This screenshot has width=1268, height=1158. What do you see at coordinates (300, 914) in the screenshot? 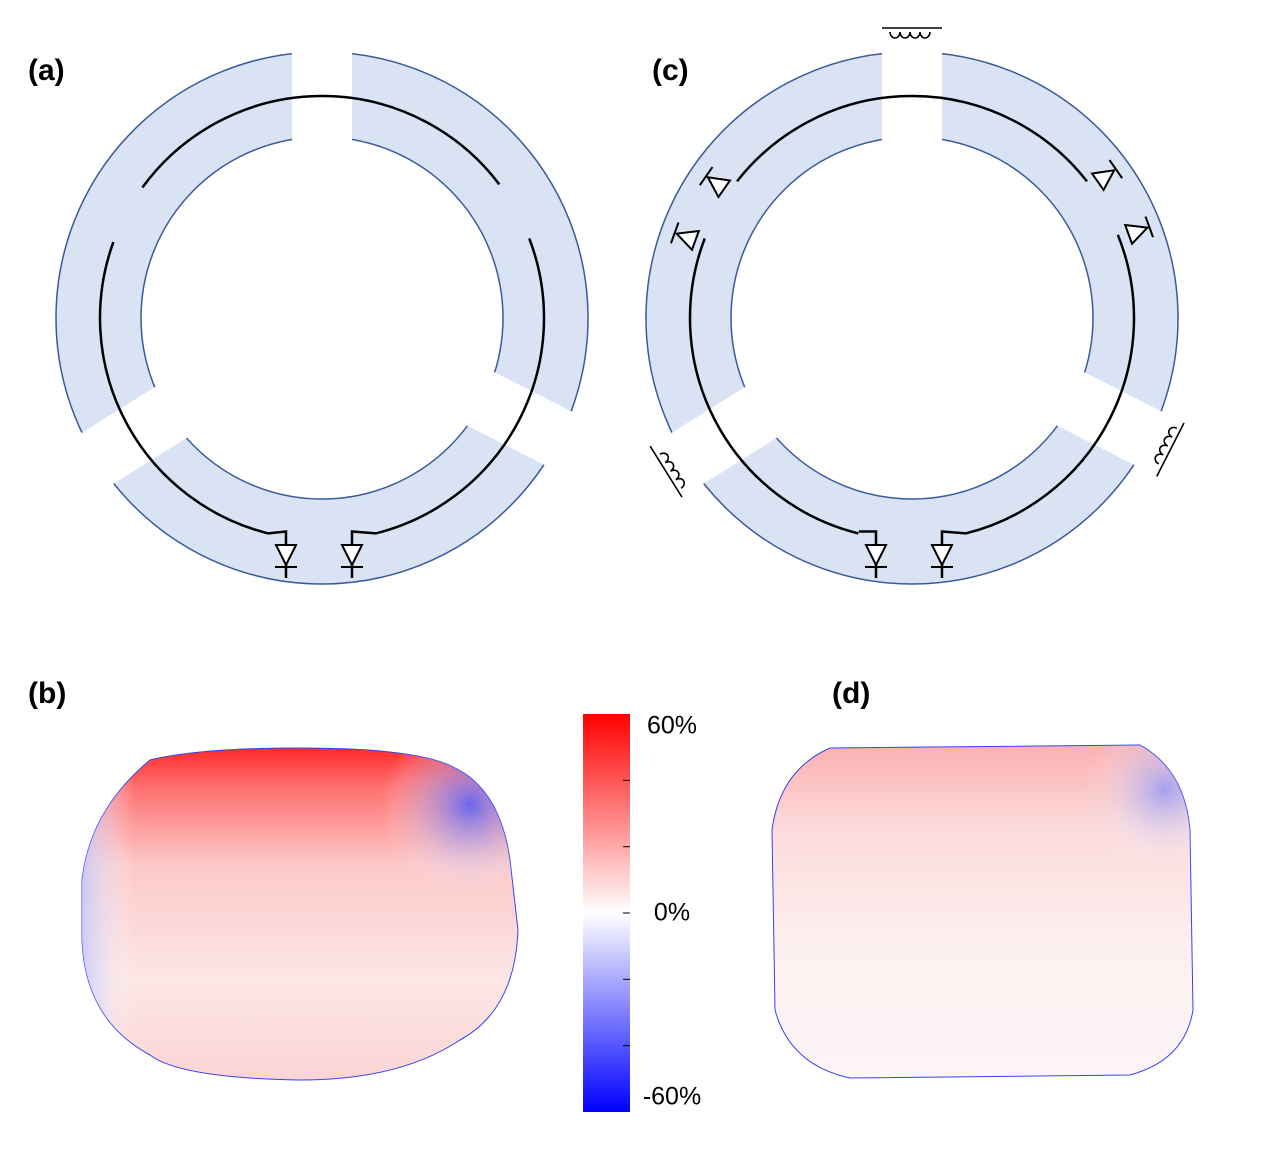
I see `heatmap-b` at bounding box center [300, 914].